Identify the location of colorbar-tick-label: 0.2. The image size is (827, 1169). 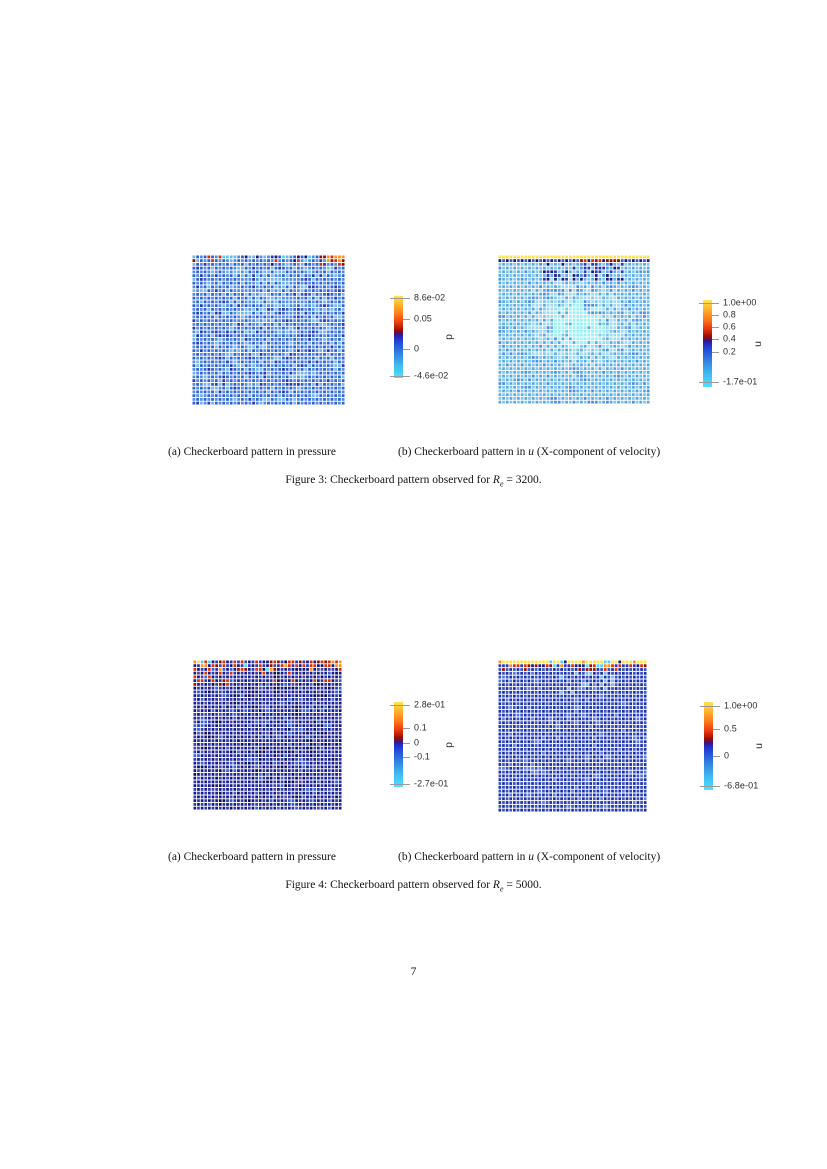
(729, 351).